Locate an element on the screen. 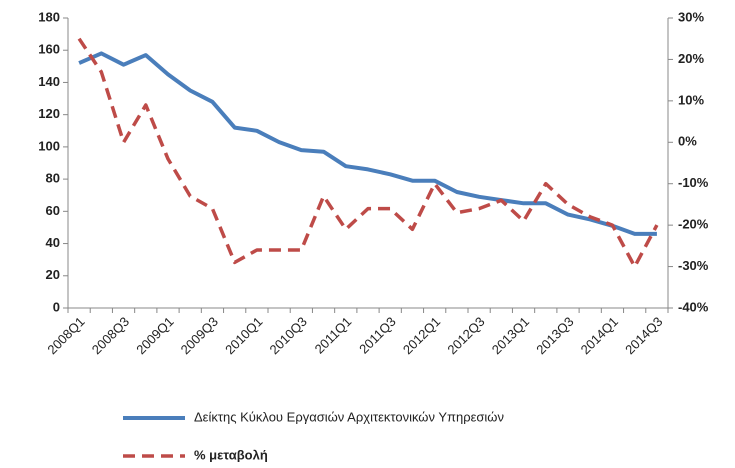 This screenshot has width=735, height=468. x-tick-label: 2009Q3 is located at coordinates (199, 335).